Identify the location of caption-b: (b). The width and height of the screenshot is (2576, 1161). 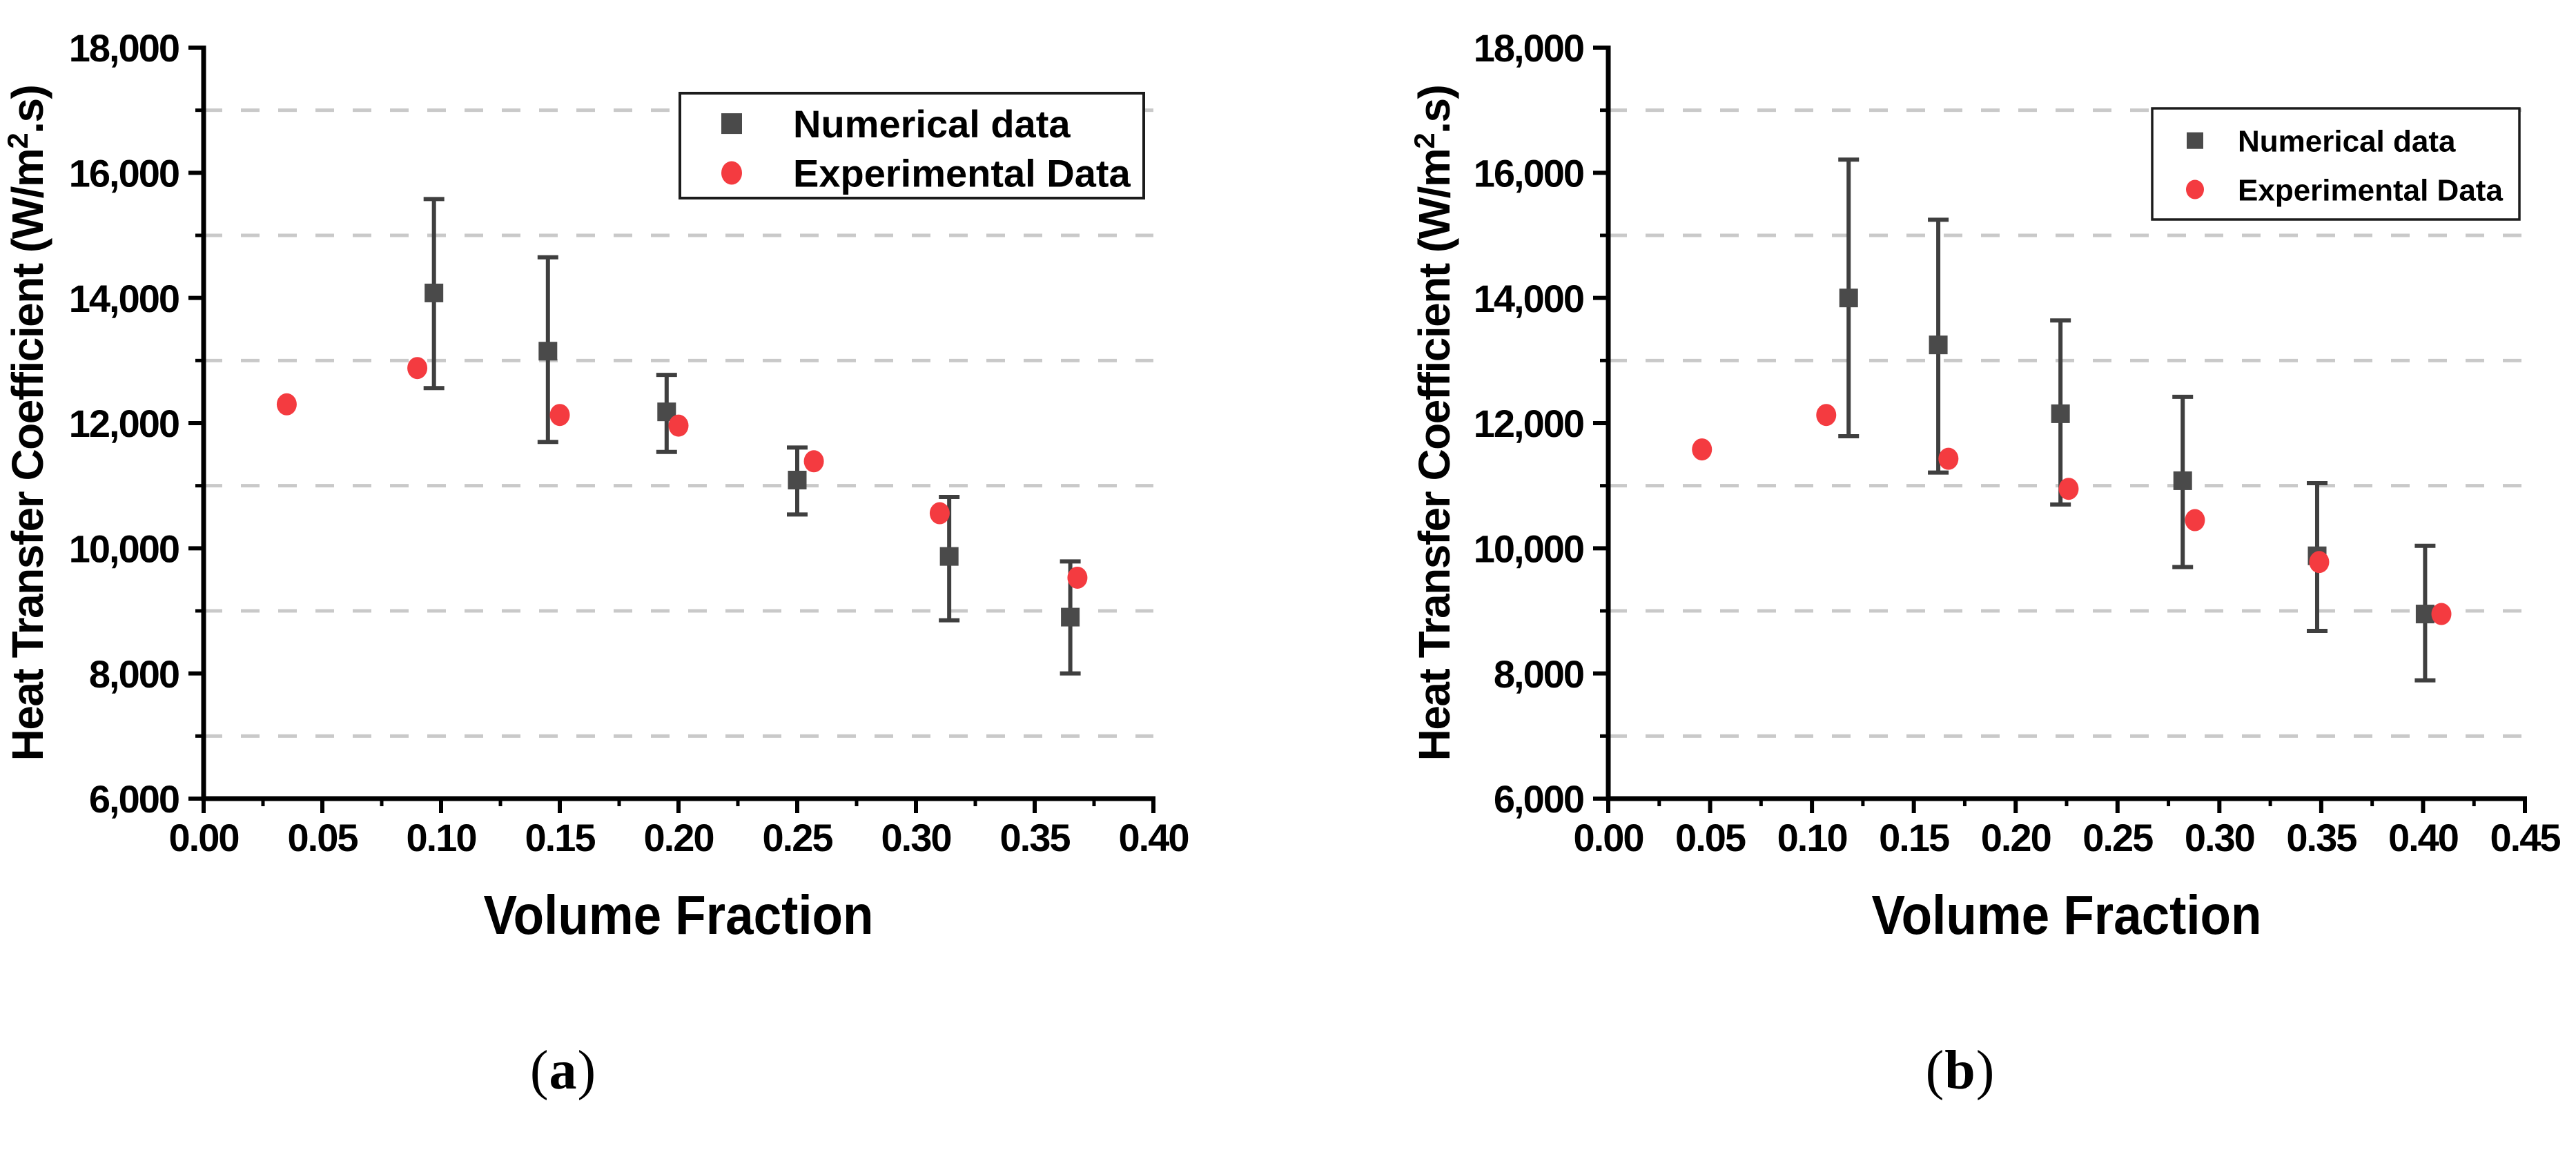
(1961, 1071).